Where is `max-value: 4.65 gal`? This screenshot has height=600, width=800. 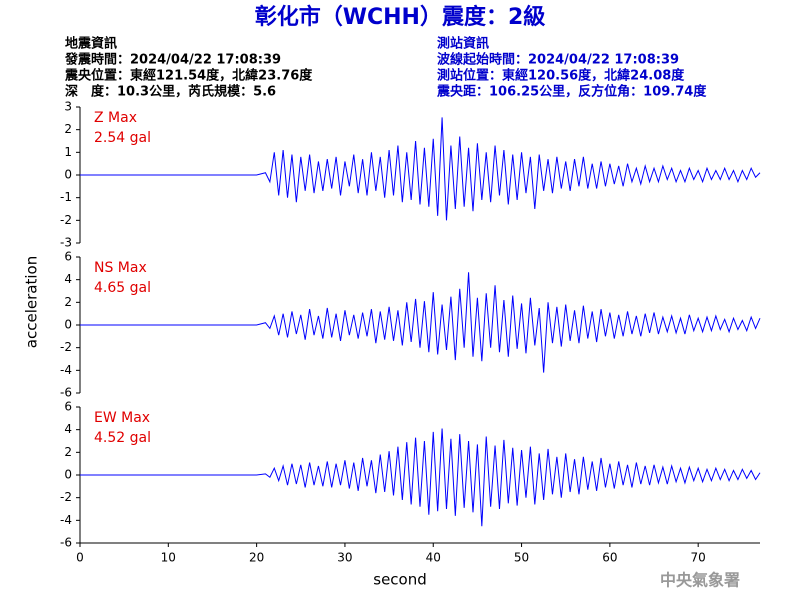
max-value: 4.65 gal is located at coordinates (122, 288).